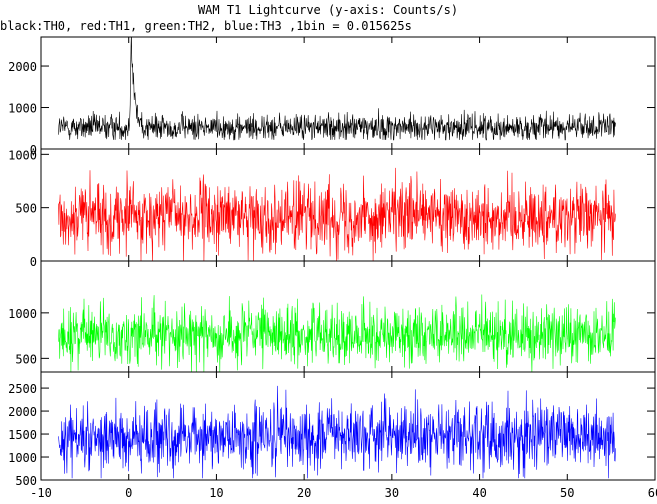  Describe the element at coordinates (22, 389) in the screenshot. I see `y-tick-label: 2500` at that location.